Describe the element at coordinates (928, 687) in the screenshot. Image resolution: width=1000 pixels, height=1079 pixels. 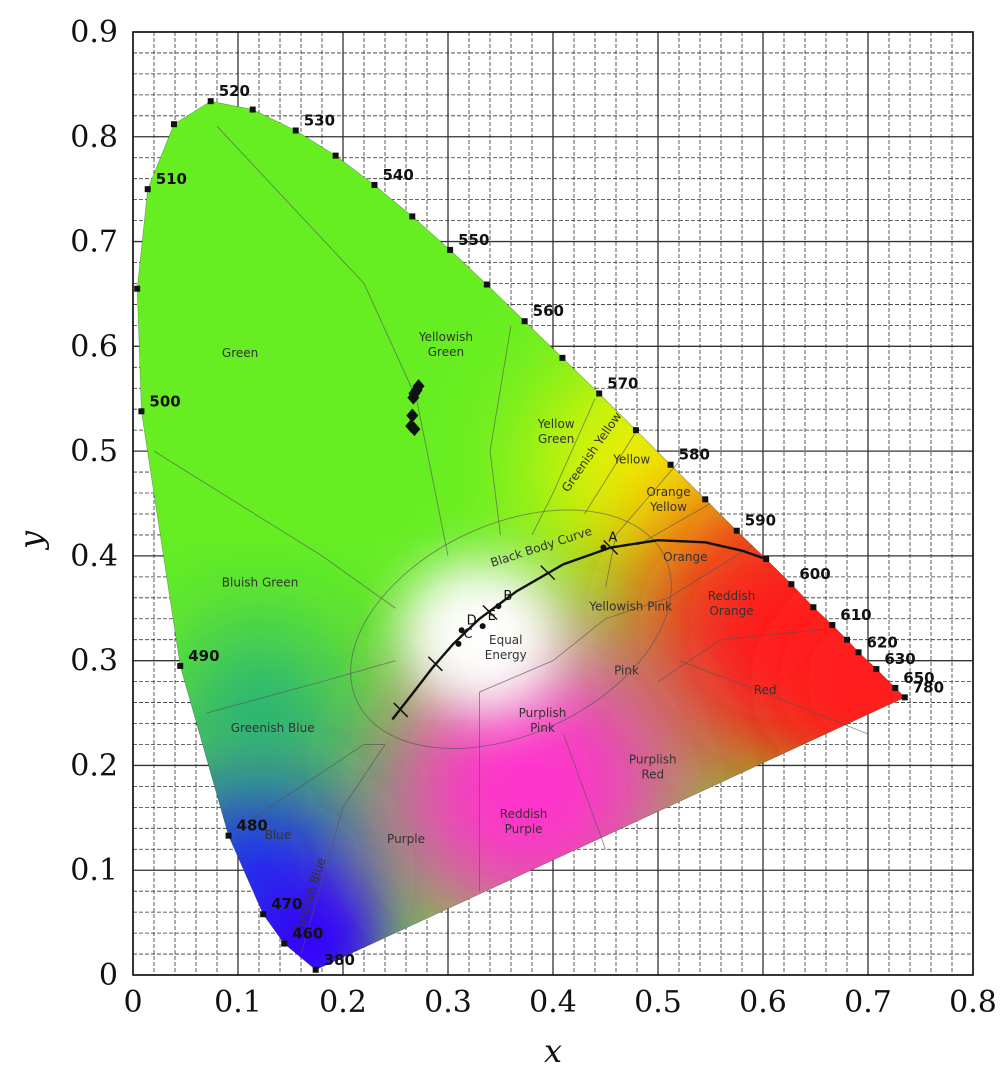
I see `wavelength-label: 780` at that location.